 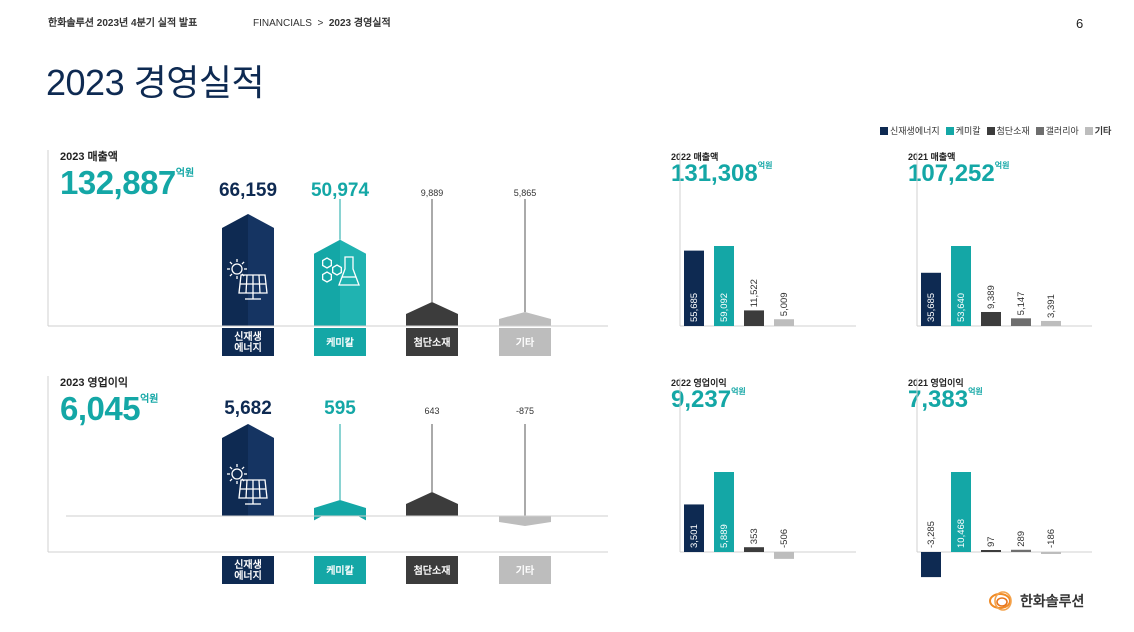 I want to click on op-2022-total: 9,237억원, so click(x=708, y=399).